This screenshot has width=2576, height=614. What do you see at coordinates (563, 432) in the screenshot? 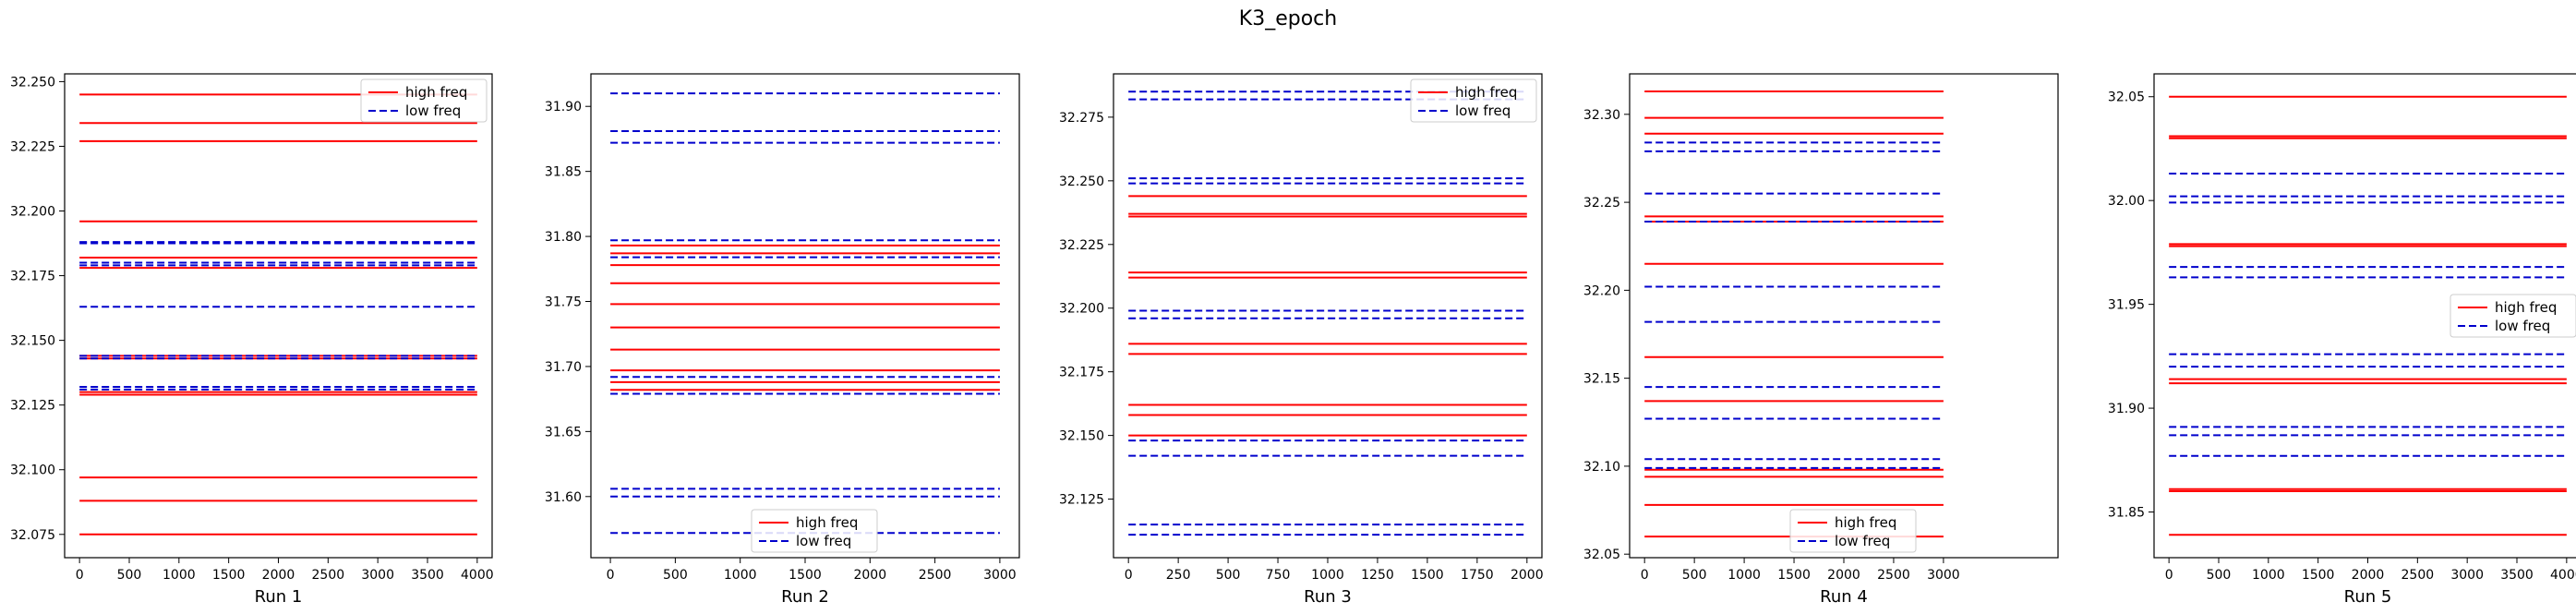
I see `y-tick-label: 31.65` at bounding box center [563, 432].